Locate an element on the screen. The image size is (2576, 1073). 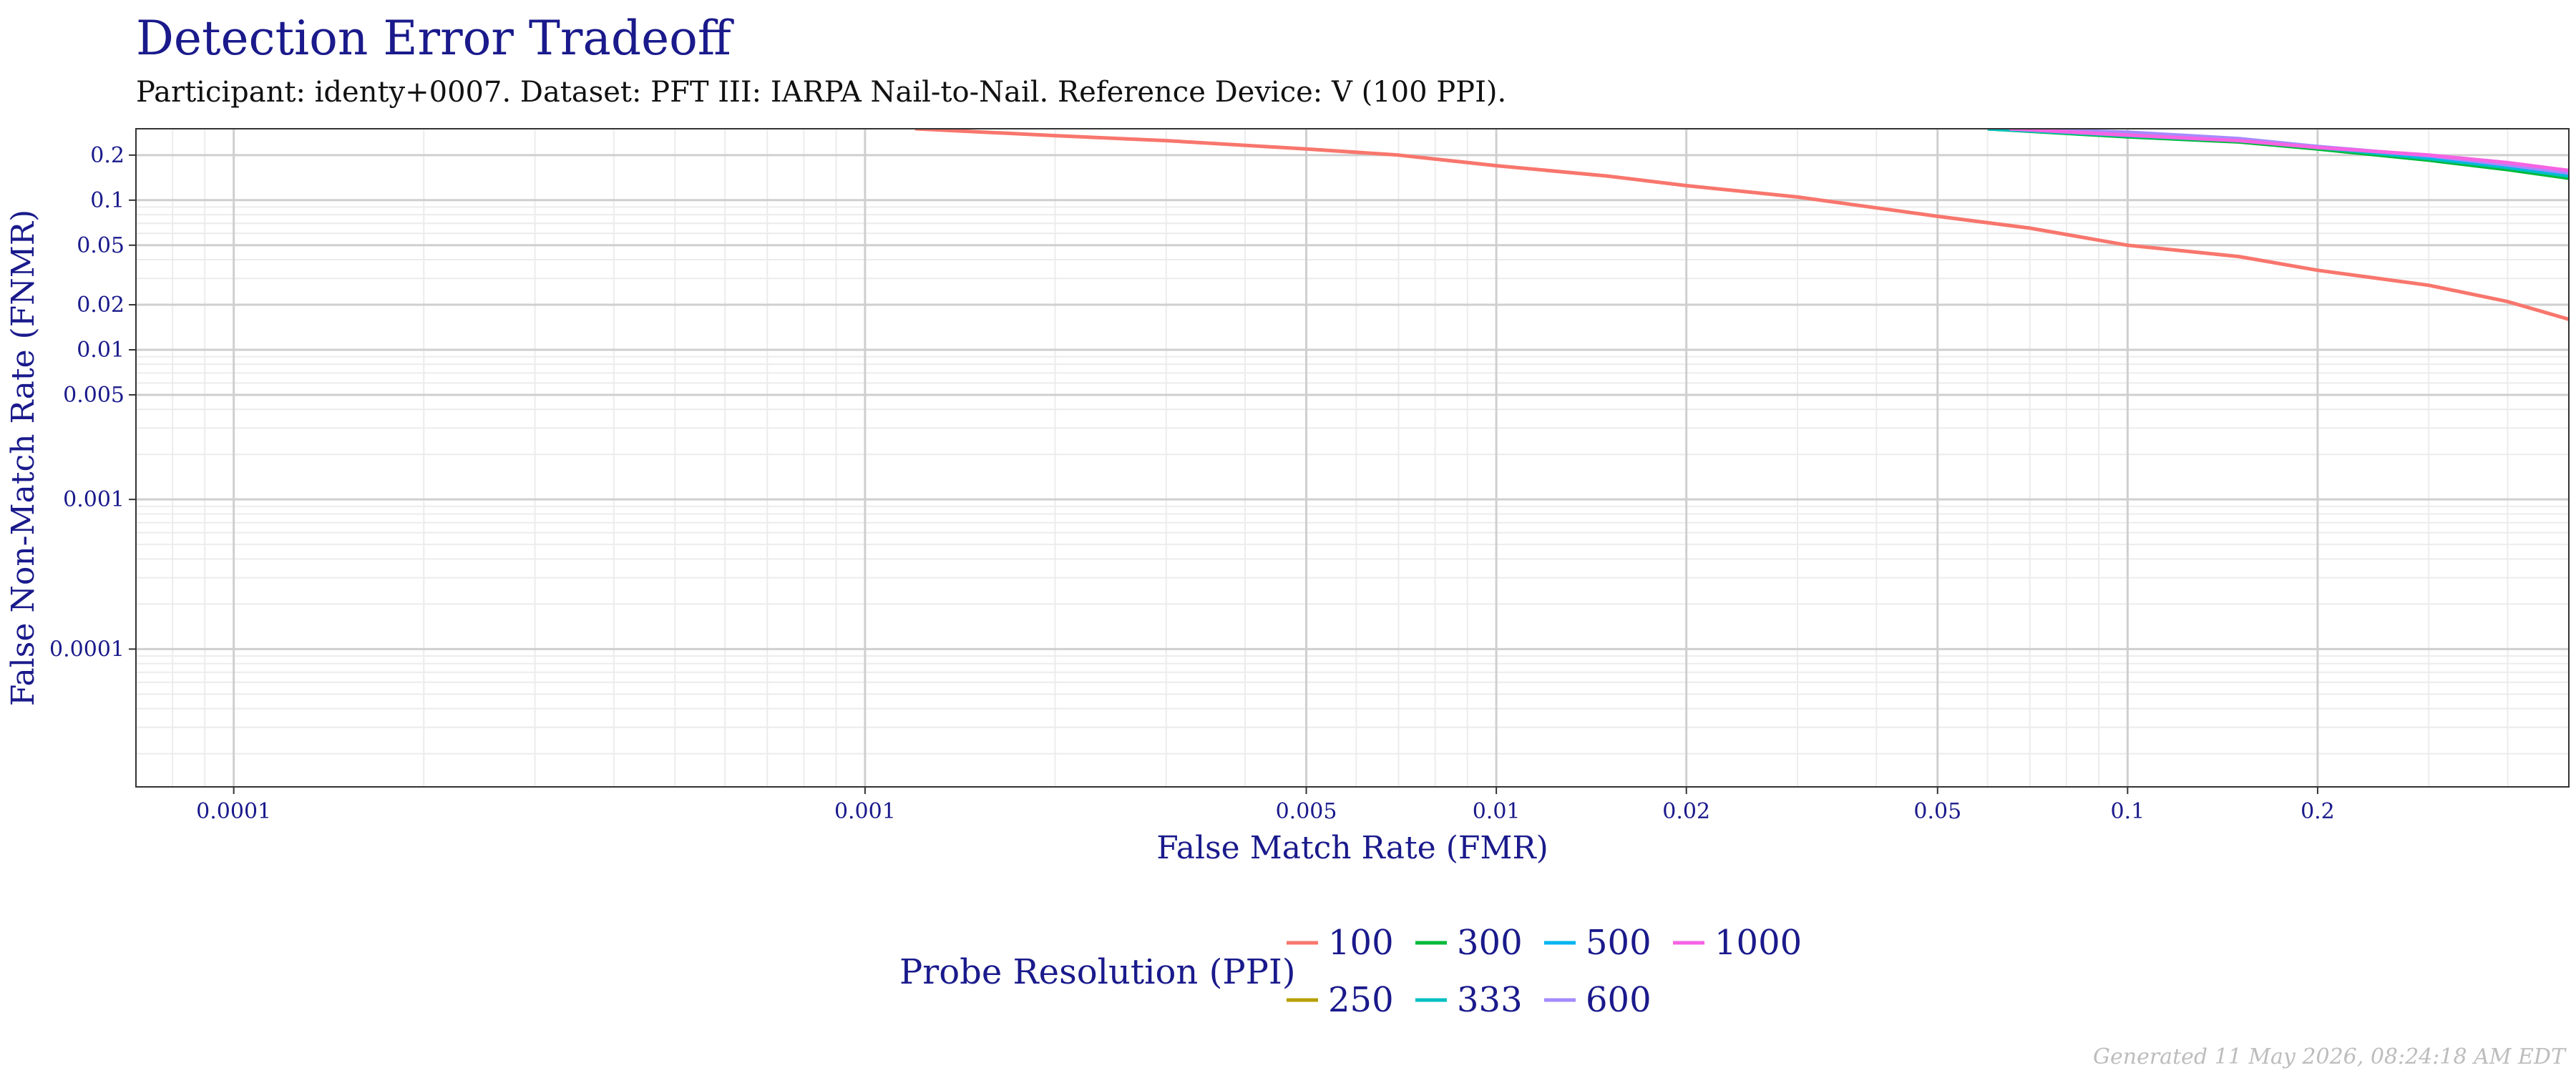
chart-title: Detection Error Tradeoff is located at coordinates (435, 38).